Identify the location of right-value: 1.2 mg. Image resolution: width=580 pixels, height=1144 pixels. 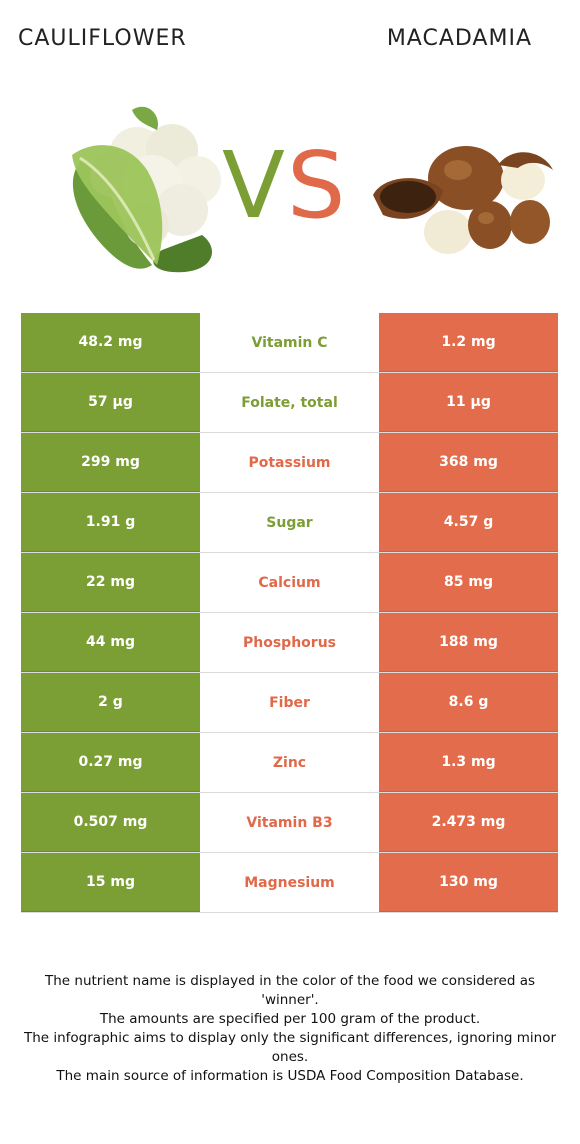
(468, 342).